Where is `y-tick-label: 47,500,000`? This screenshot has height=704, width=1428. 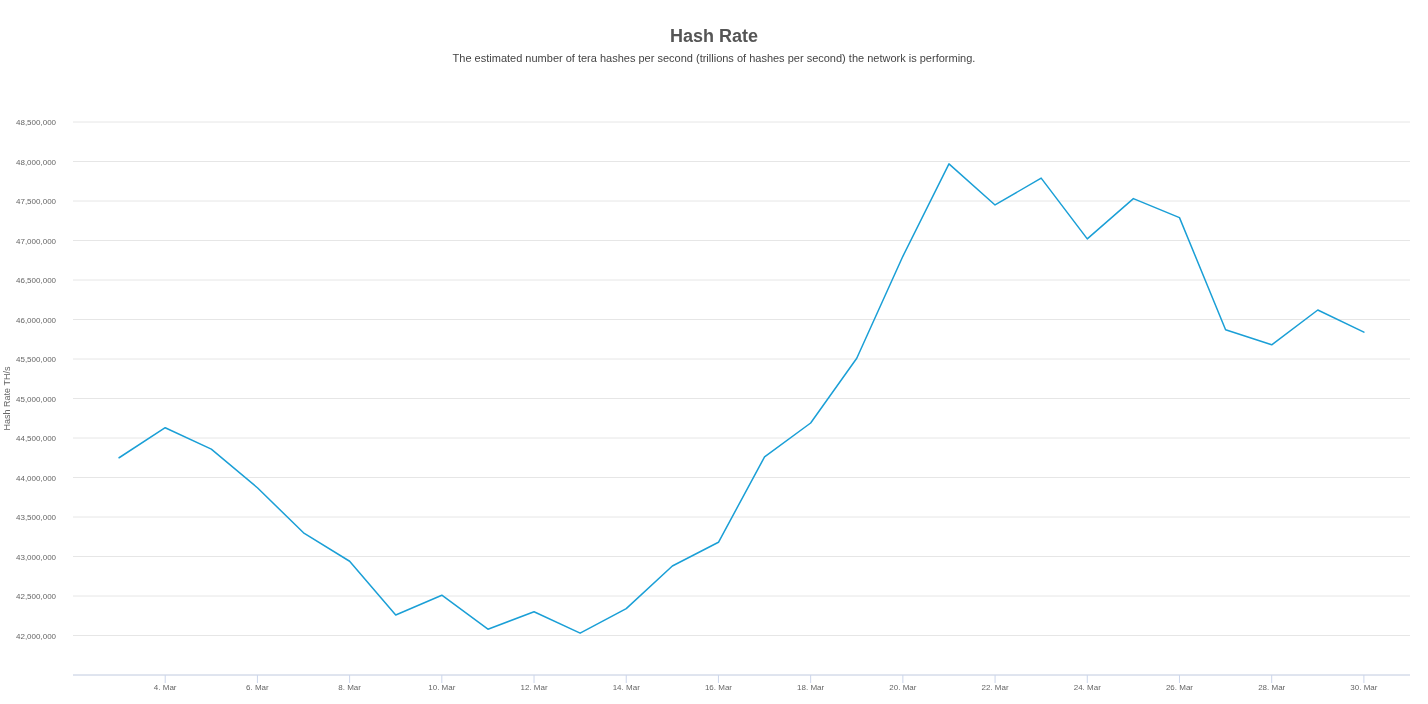
y-tick-label: 47,500,000 is located at coordinates (36, 201).